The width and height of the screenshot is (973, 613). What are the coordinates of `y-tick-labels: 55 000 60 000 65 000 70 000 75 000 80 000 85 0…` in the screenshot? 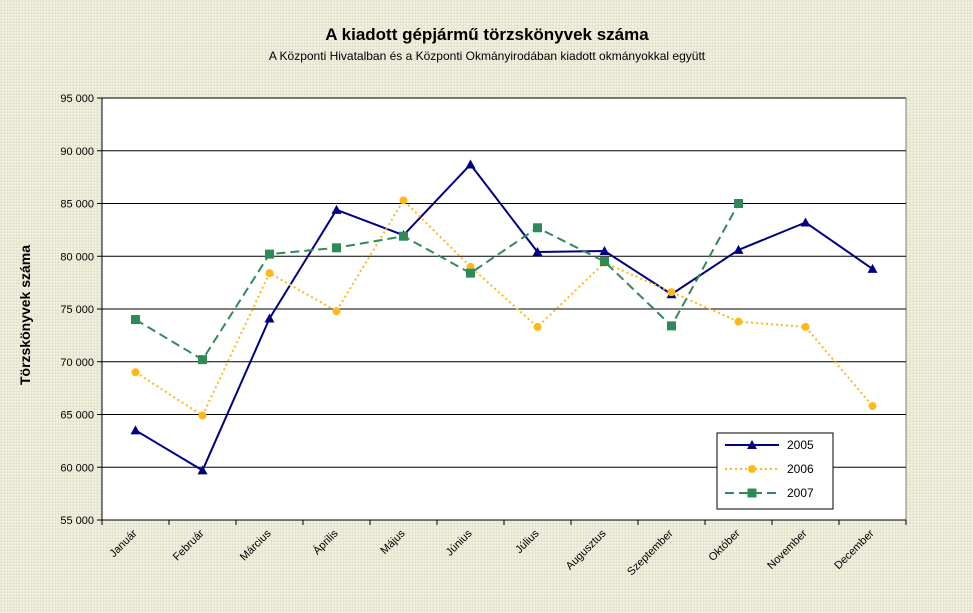 It's located at (77, 310).